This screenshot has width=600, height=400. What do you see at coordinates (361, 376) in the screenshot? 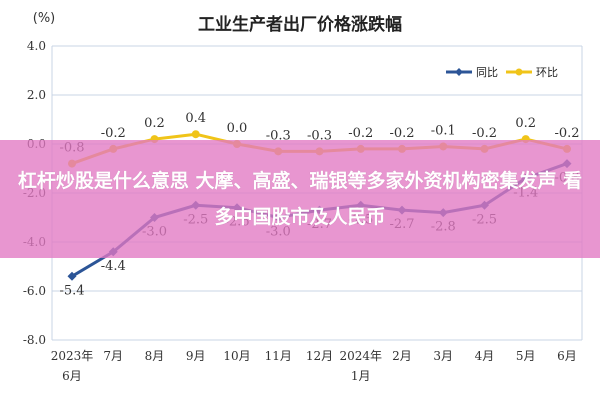
I see `x-tick-label: 1月` at bounding box center [361, 376].